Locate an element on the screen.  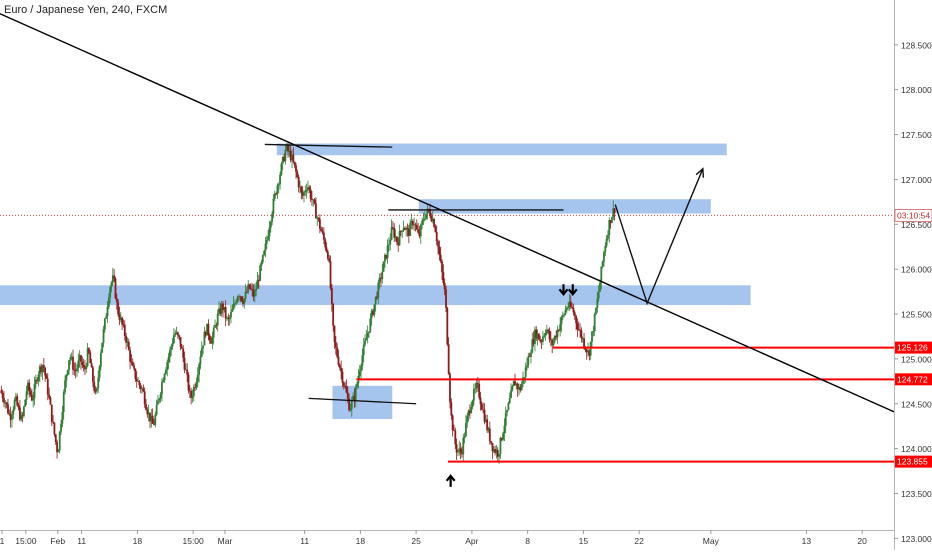
x-tick-label: Mar is located at coordinates (225, 541).